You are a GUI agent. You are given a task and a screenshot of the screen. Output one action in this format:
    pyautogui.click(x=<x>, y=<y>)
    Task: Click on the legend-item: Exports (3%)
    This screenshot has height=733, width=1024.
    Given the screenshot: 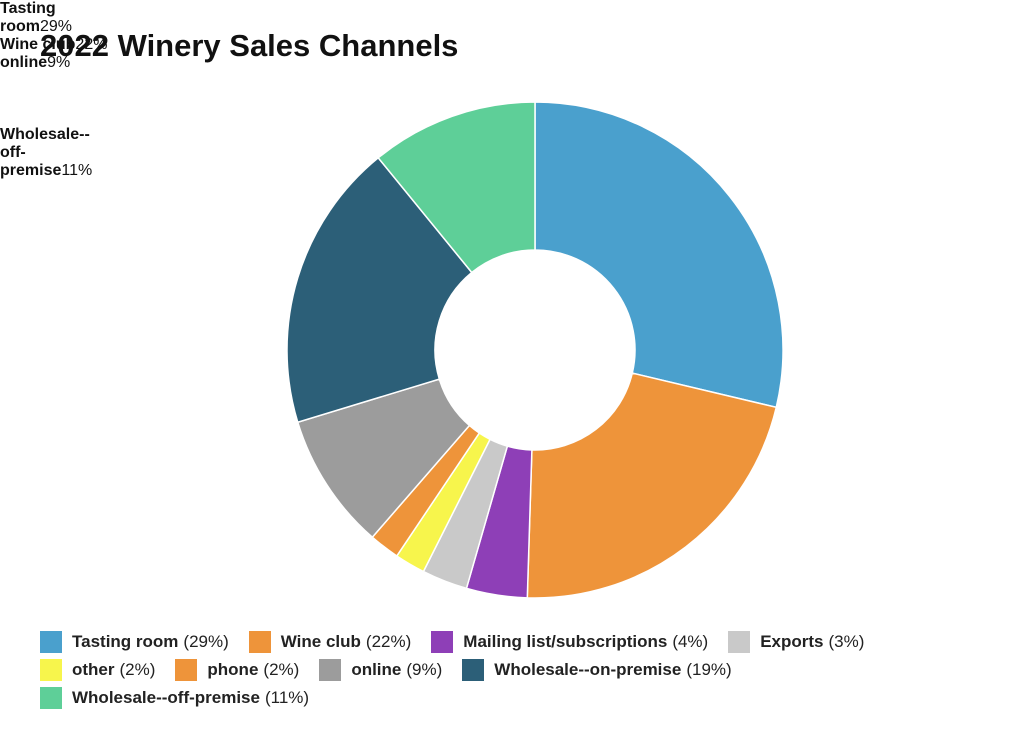 What is the action you would take?
    pyautogui.click(x=796, y=642)
    